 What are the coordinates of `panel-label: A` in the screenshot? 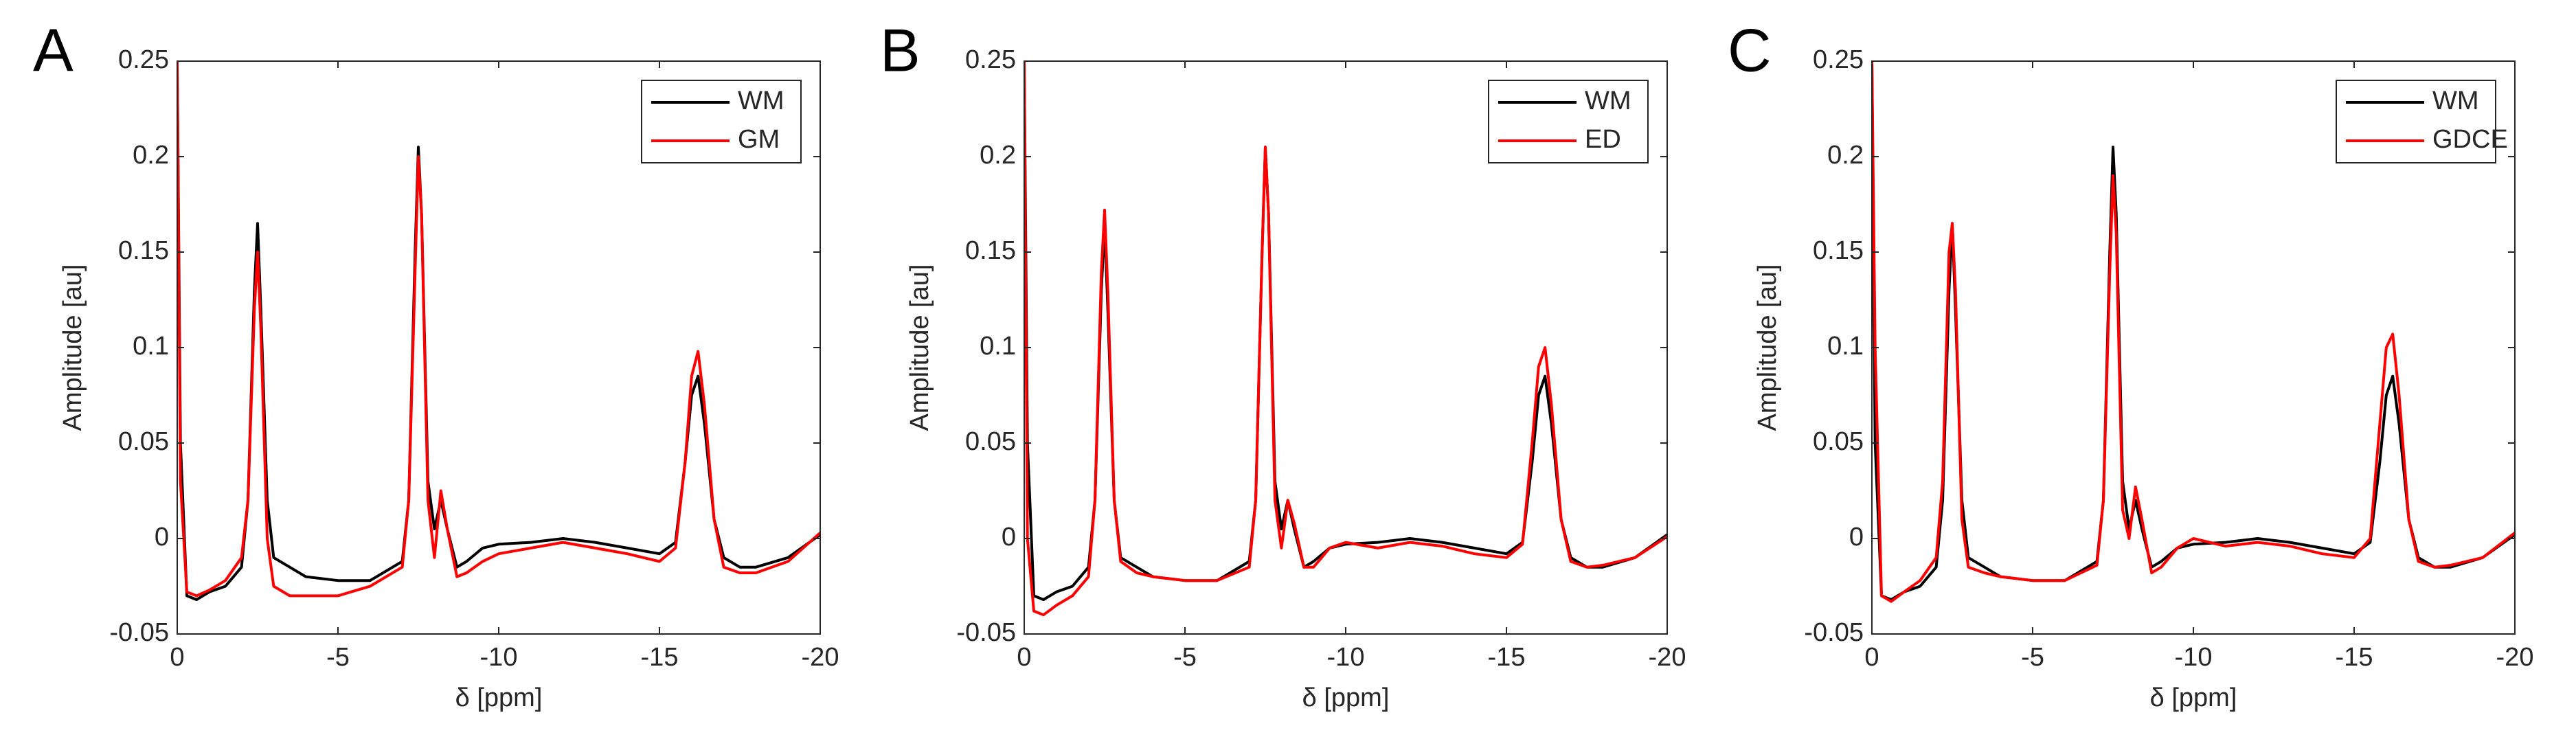 It's located at (53, 50).